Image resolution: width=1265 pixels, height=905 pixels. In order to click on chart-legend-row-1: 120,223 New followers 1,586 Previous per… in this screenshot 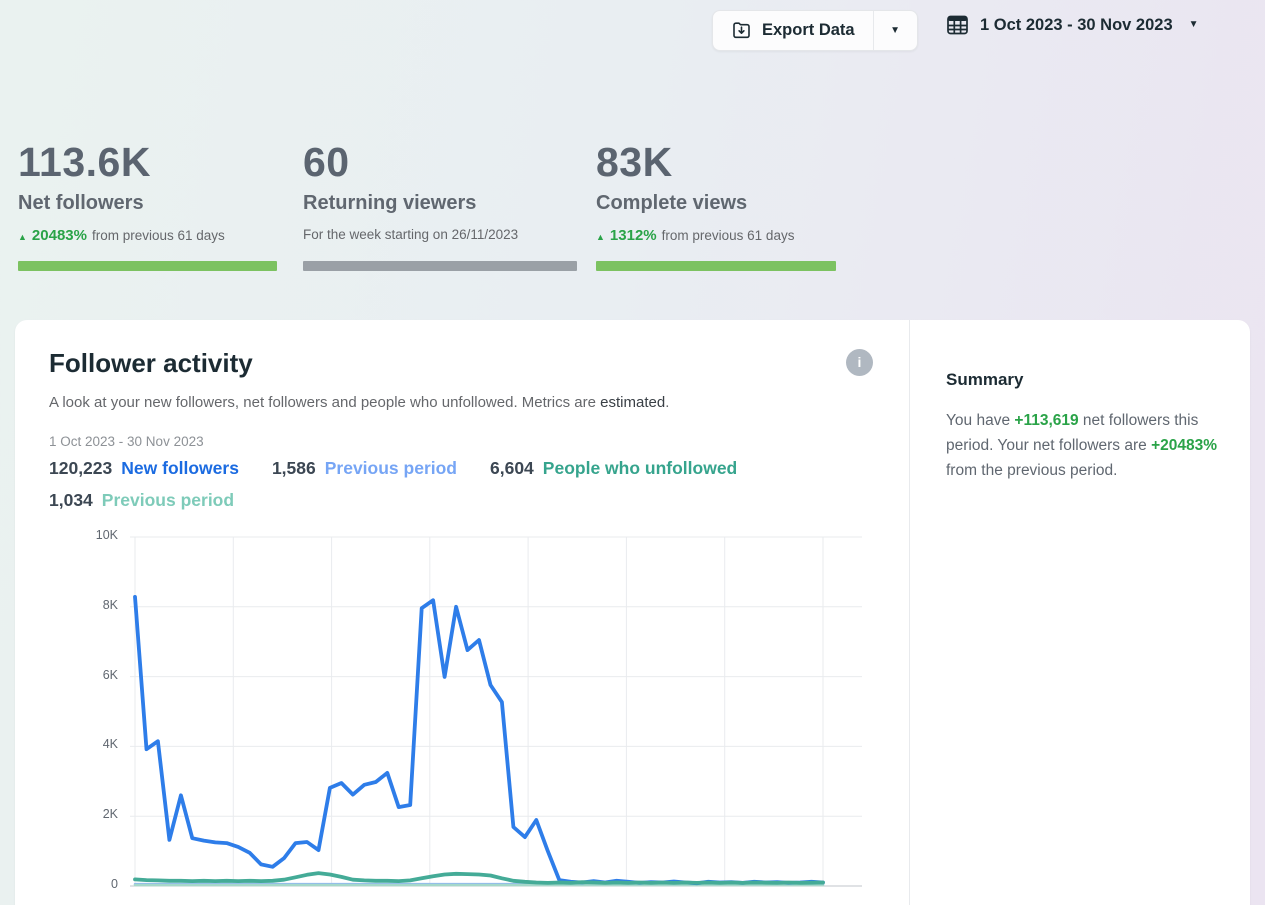, I will do `click(393, 468)`.